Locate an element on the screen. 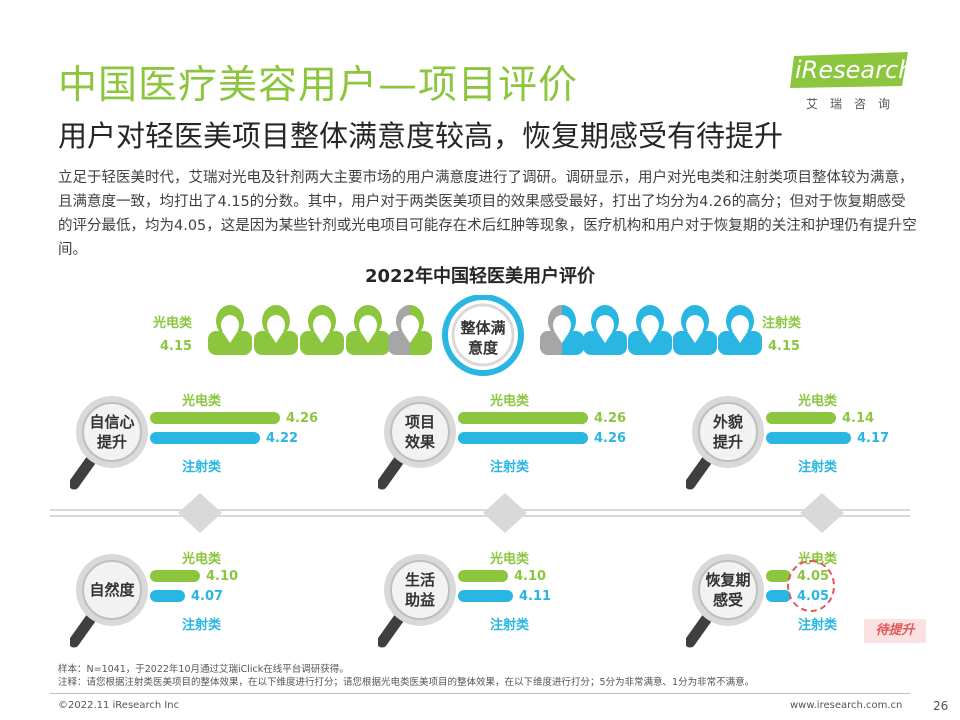 The height and width of the screenshot is (720, 960). metric-label: 项目 效果 is located at coordinates (420, 432).